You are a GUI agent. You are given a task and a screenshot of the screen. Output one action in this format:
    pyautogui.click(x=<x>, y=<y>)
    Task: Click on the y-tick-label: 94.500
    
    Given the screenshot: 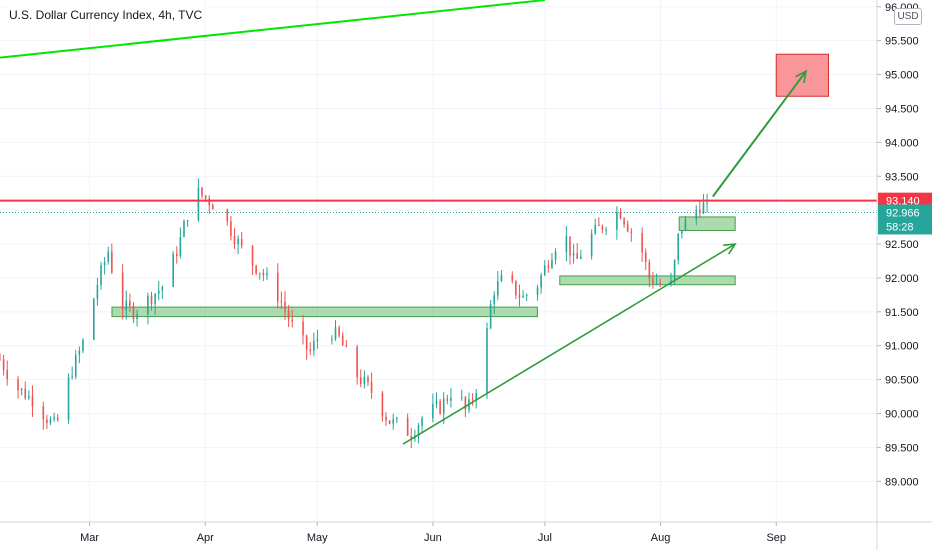 What is the action you would take?
    pyautogui.click(x=902, y=109)
    